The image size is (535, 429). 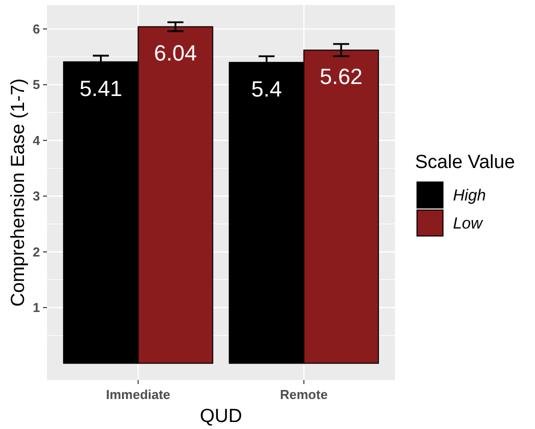 I want to click on x-axis-title: QUD, so click(x=221, y=416).